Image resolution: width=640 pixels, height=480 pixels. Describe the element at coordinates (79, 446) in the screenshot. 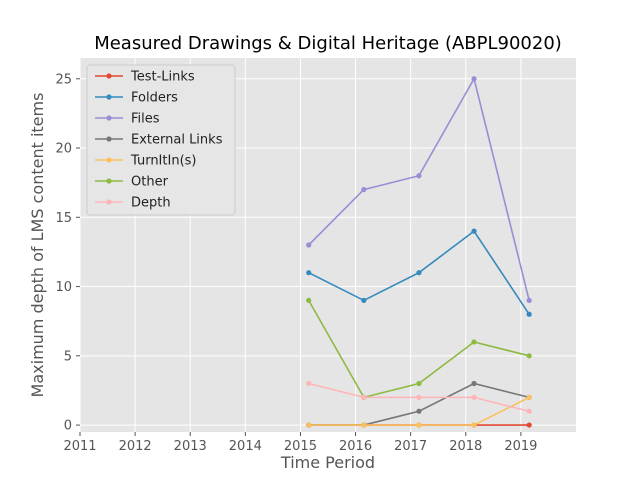

I see `x-tick-label: 2011` at that location.